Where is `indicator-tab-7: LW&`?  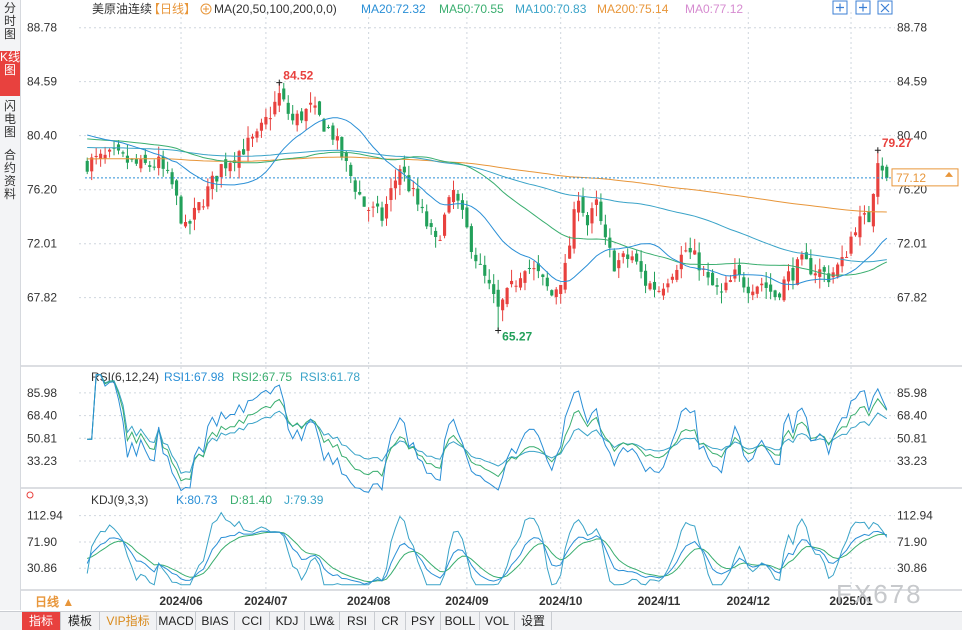 indicator-tab-7: LW& is located at coordinates (322, 621).